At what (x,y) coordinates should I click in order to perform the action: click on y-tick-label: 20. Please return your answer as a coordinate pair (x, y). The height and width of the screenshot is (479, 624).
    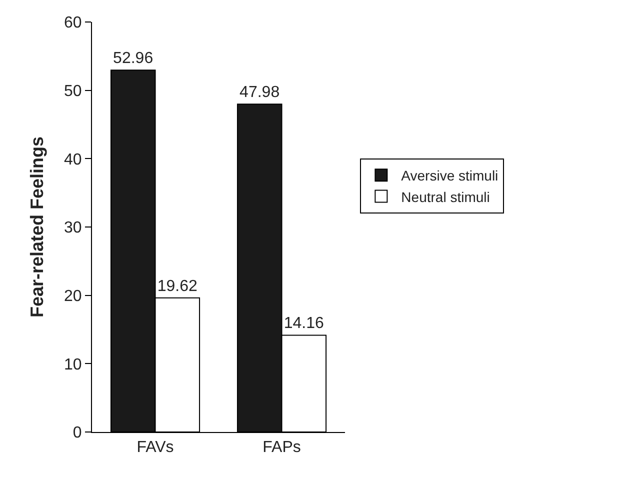
    Looking at the image, I should click on (73, 296).